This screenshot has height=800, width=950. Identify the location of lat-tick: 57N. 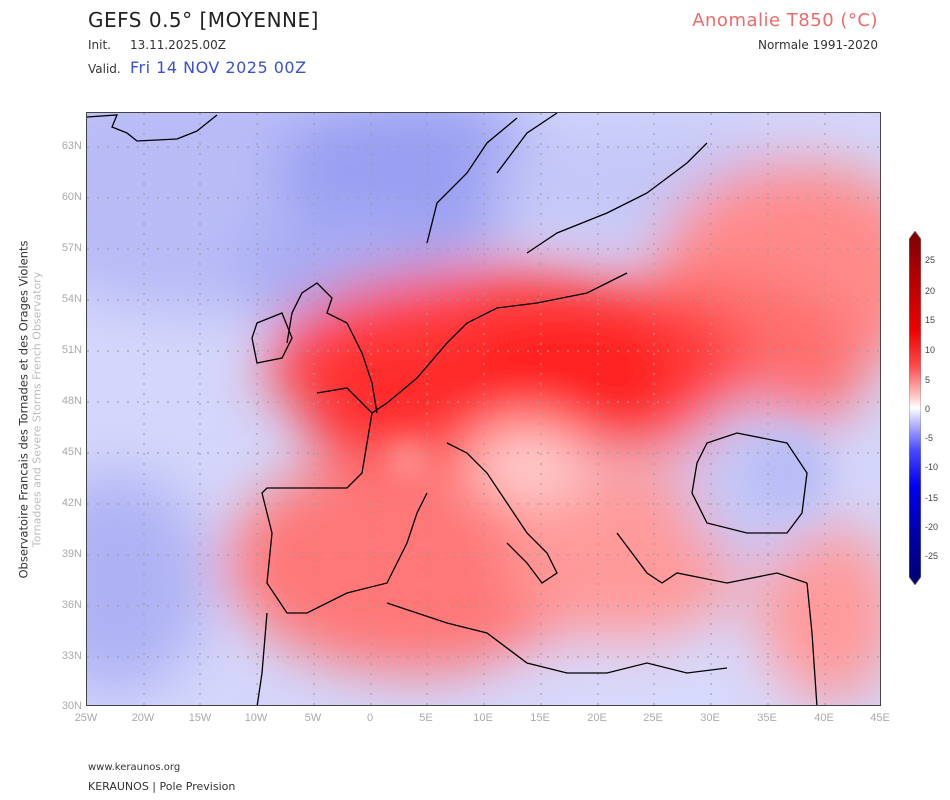
(71, 248).